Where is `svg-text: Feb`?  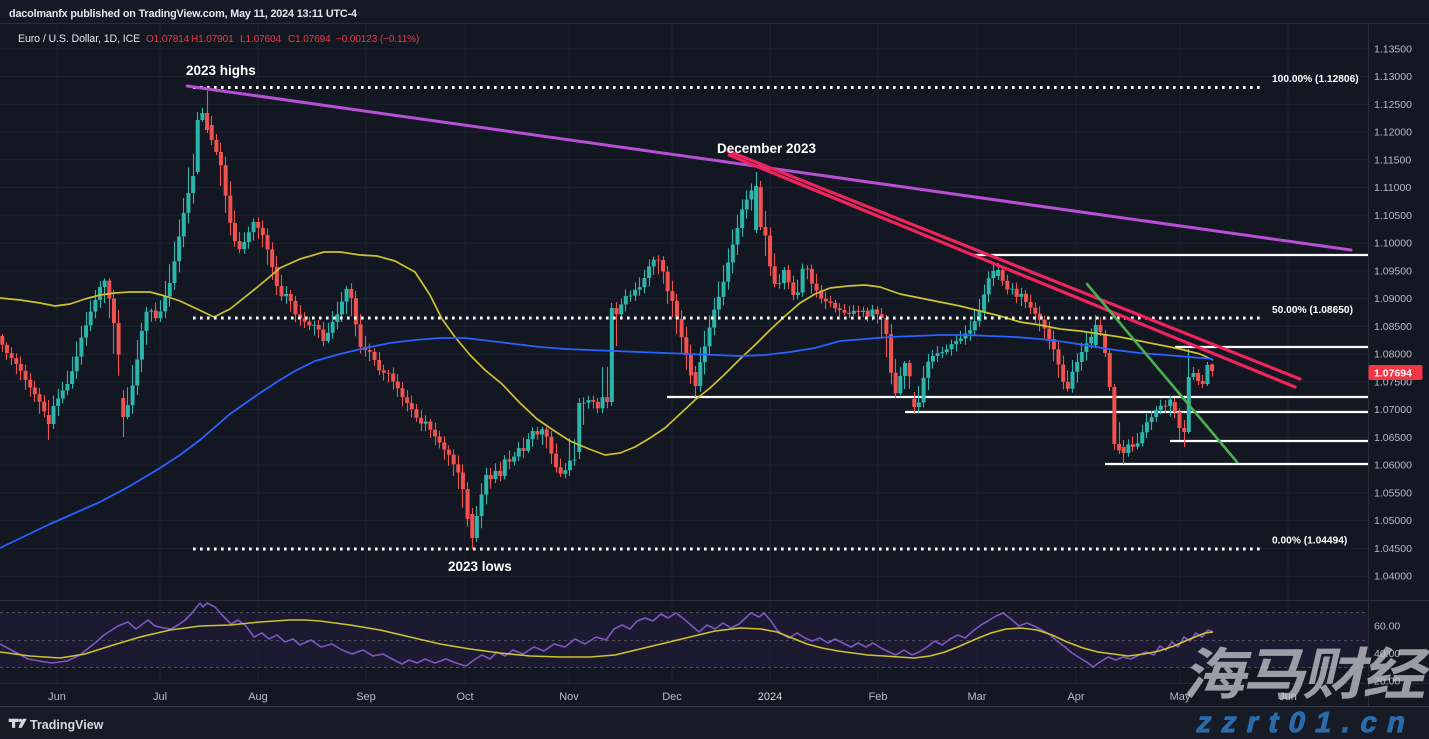 svg-text: Feb is located at coordinates (878, 697).